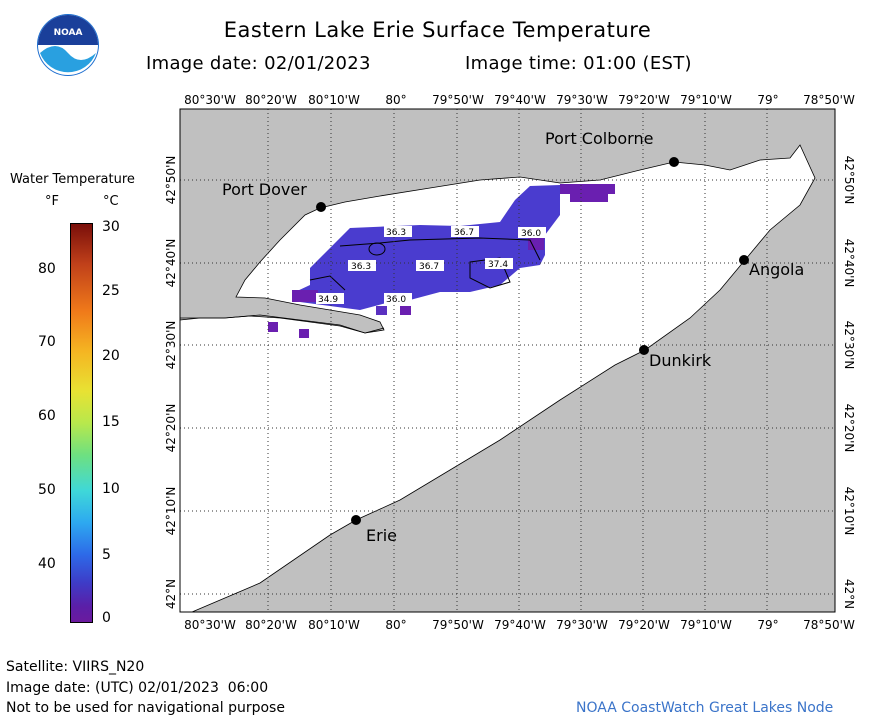 The width and height of the screenshot is (875, 724). I want to click on lon-label-bottom: 80°10'W, so click(334, 625).